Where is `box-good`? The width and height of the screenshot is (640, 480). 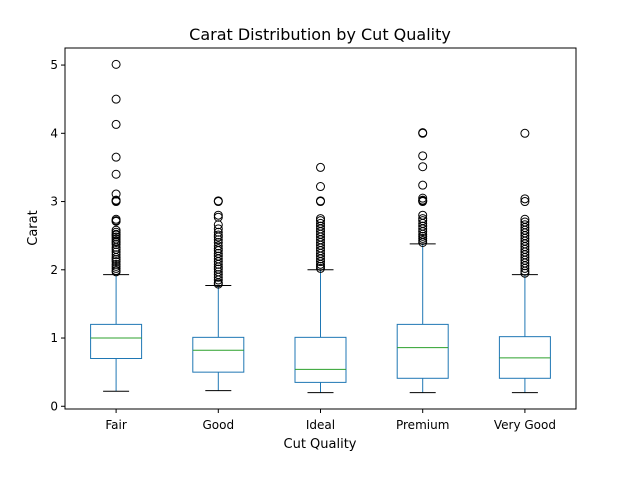
box-good is located at coordinates (218, 354).